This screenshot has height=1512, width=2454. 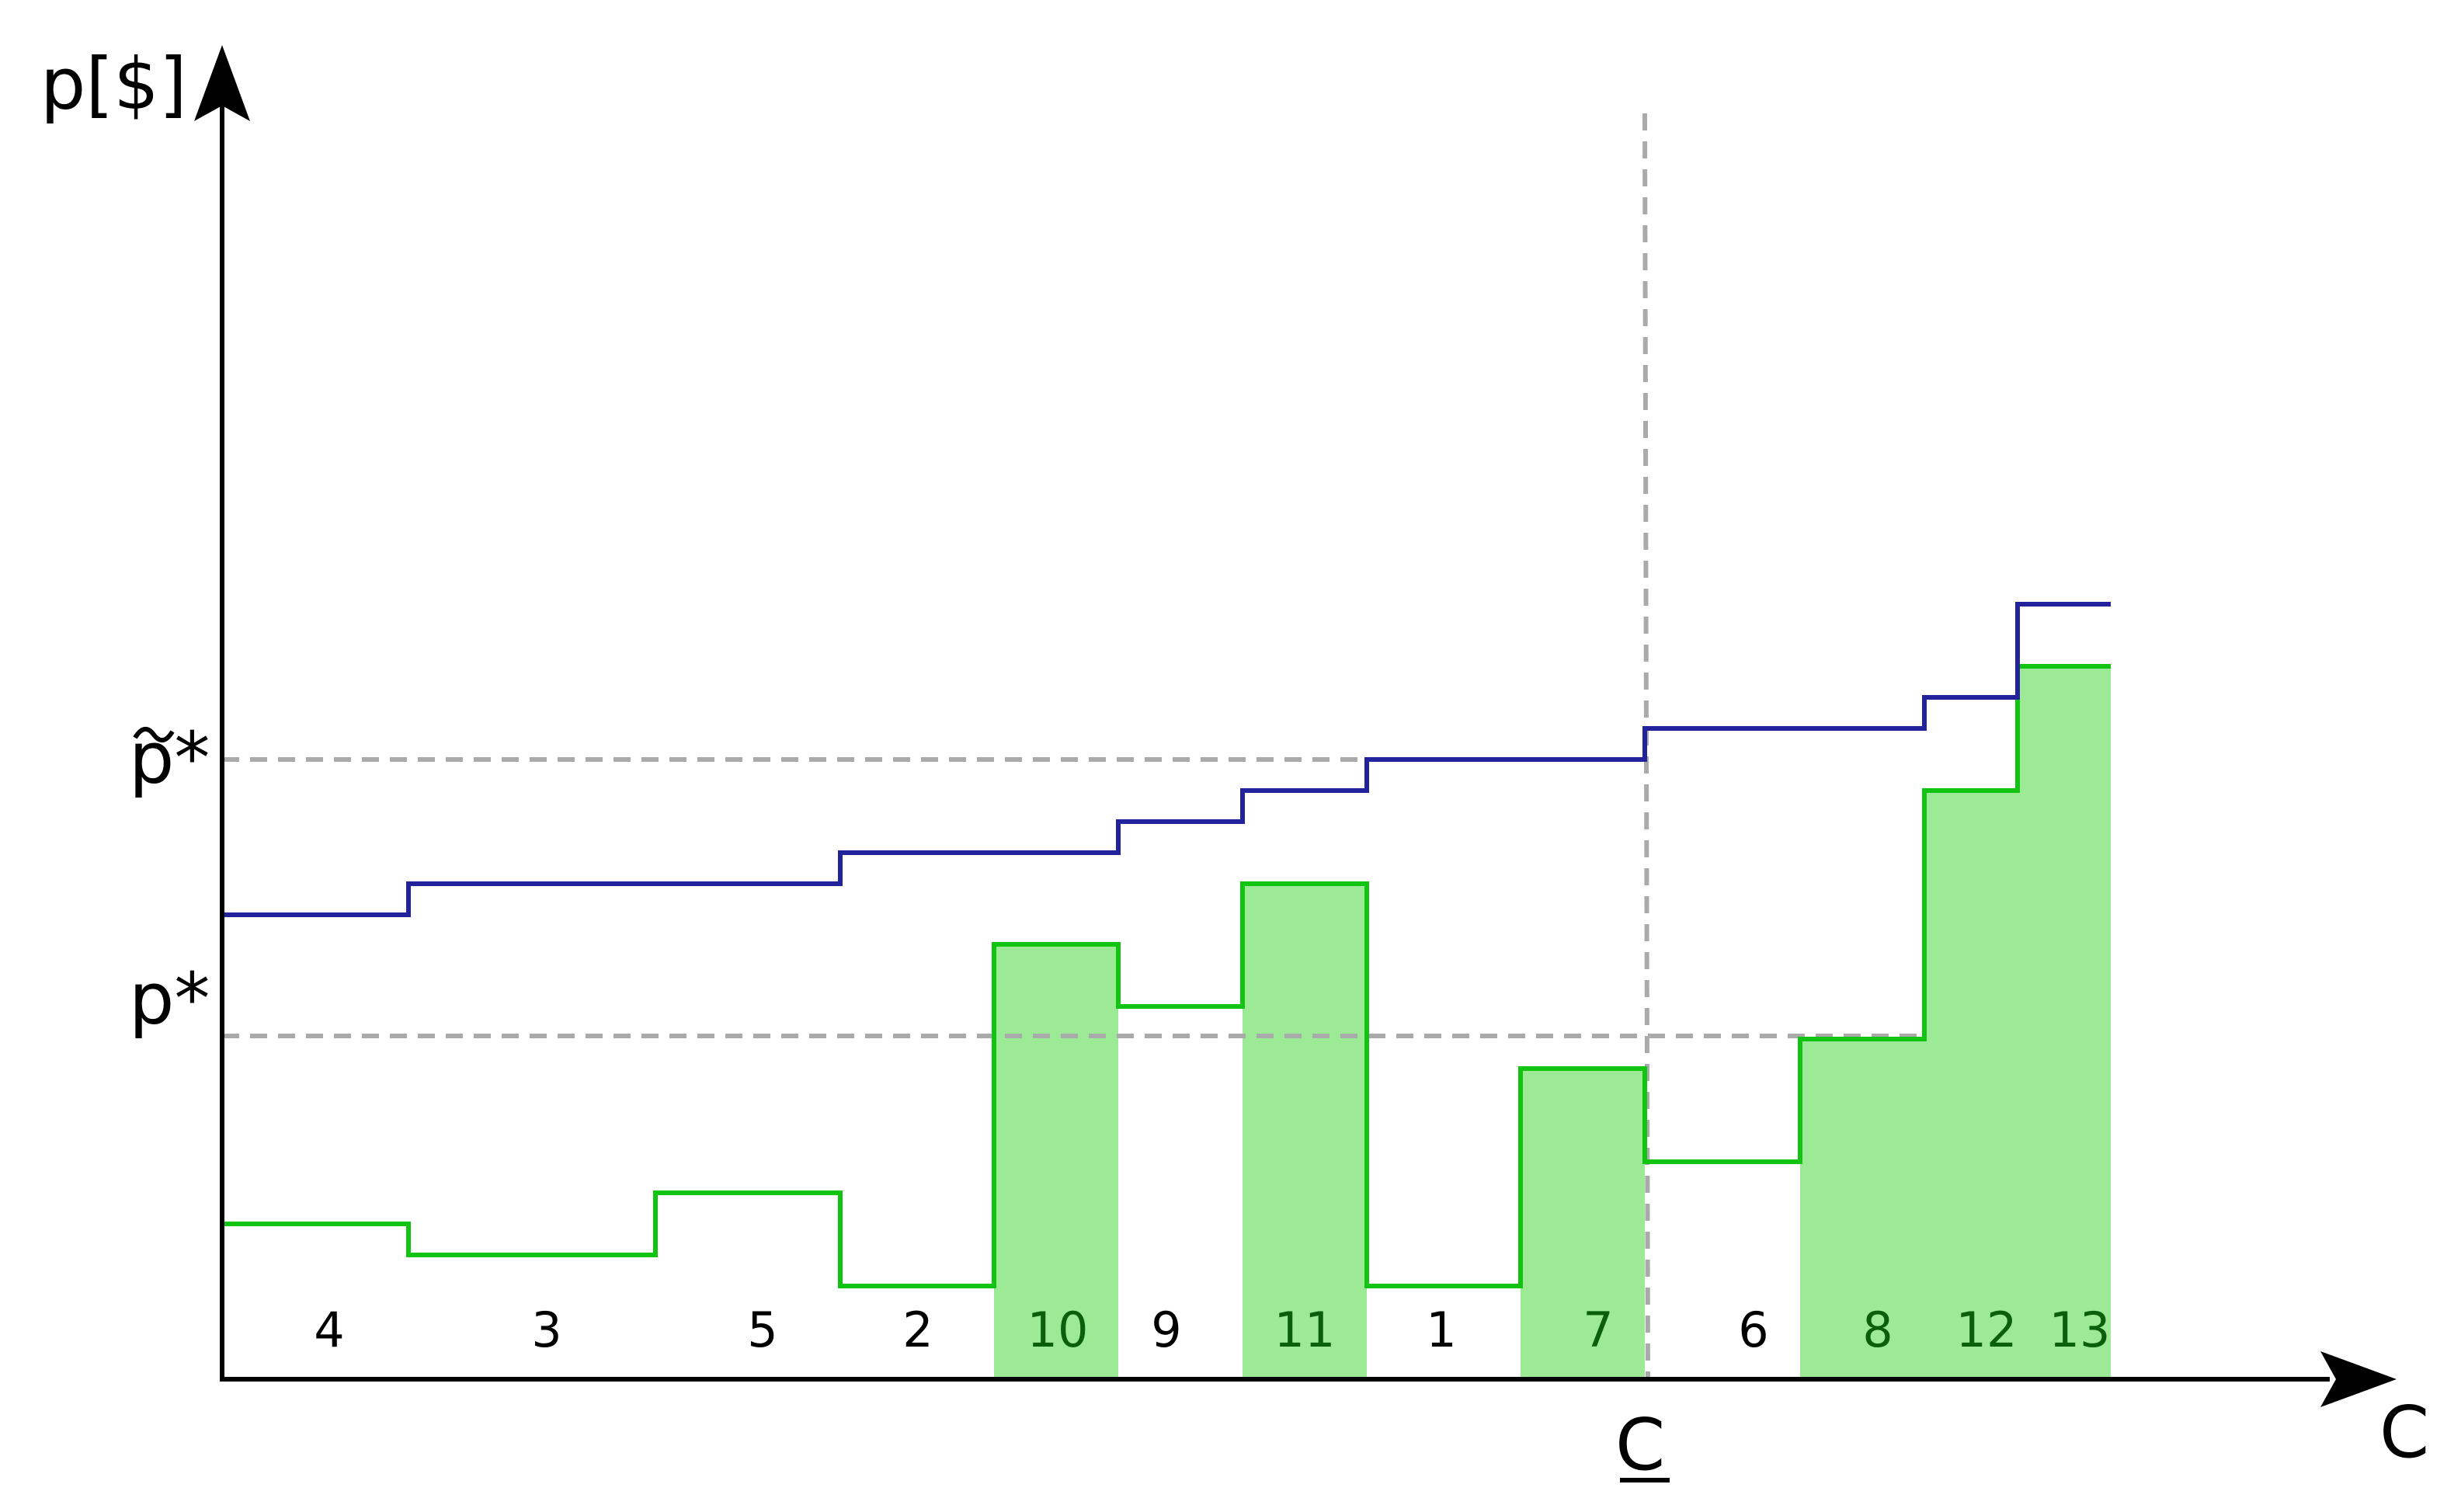 I want to click on segment-label-2: 2, so click(x=917, y=1330).